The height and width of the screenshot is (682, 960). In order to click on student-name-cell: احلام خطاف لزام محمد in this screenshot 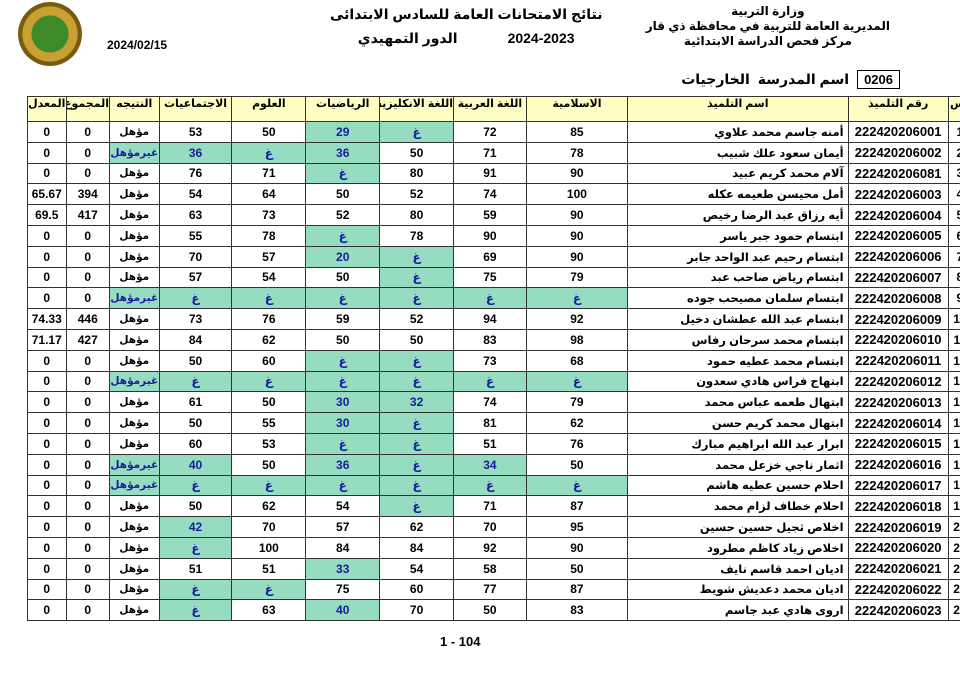, I will do `click(738, 506)`.